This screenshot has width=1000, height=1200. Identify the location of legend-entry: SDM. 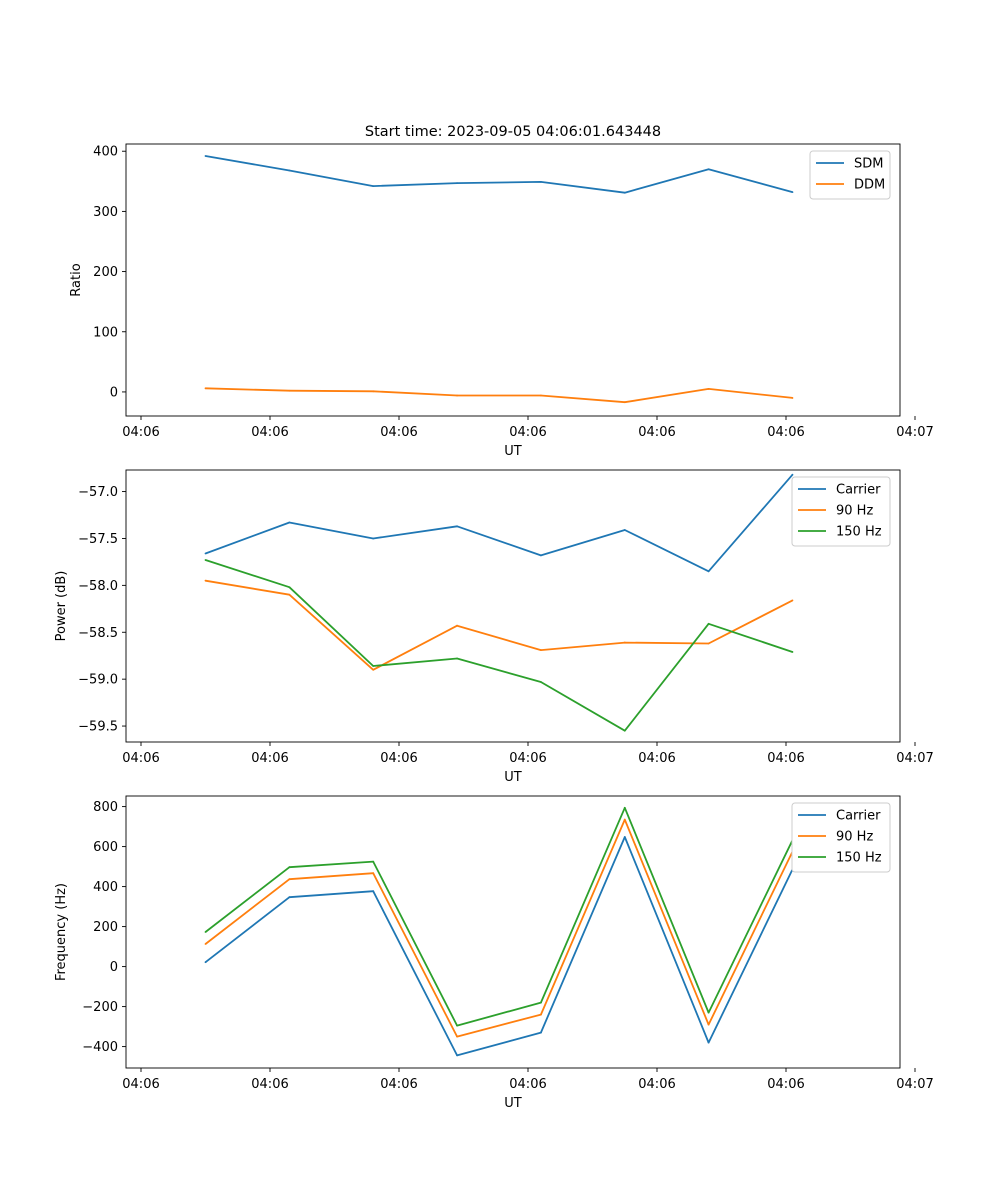
(868, 164).